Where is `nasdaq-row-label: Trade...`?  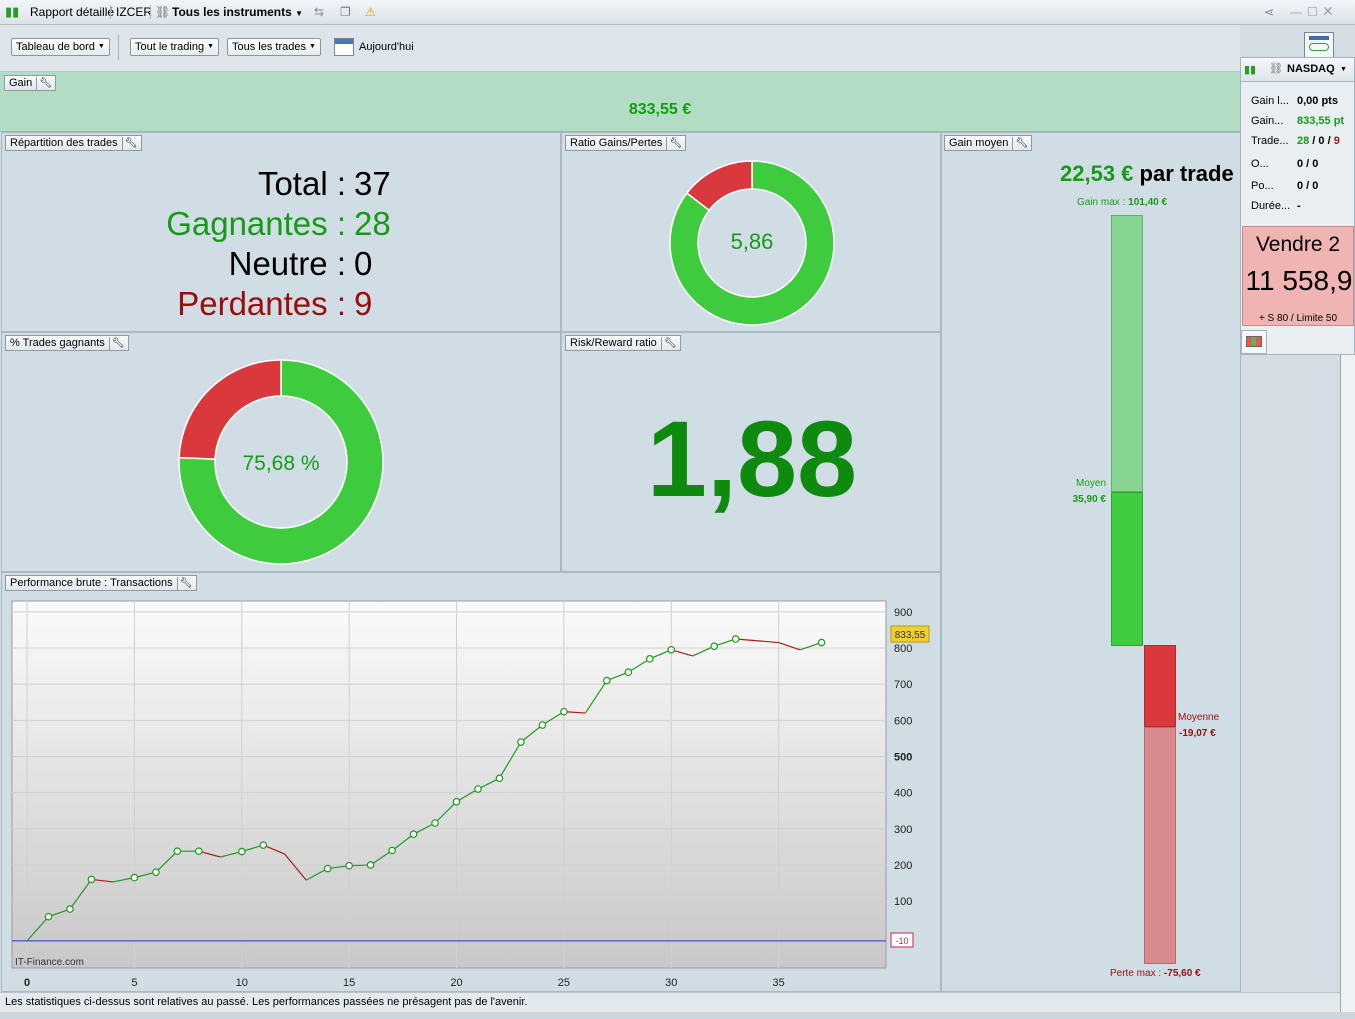 nasdaq-row-label: Trade... is located at coordinates (1270, 141).